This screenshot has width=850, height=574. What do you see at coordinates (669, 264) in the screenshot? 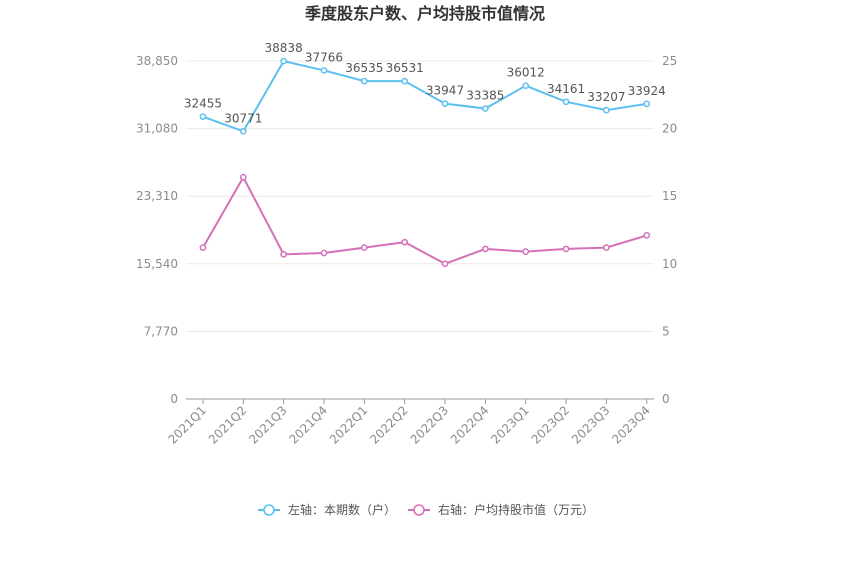
I see `right-tick-label: 10` at bounding box center [669, 264].